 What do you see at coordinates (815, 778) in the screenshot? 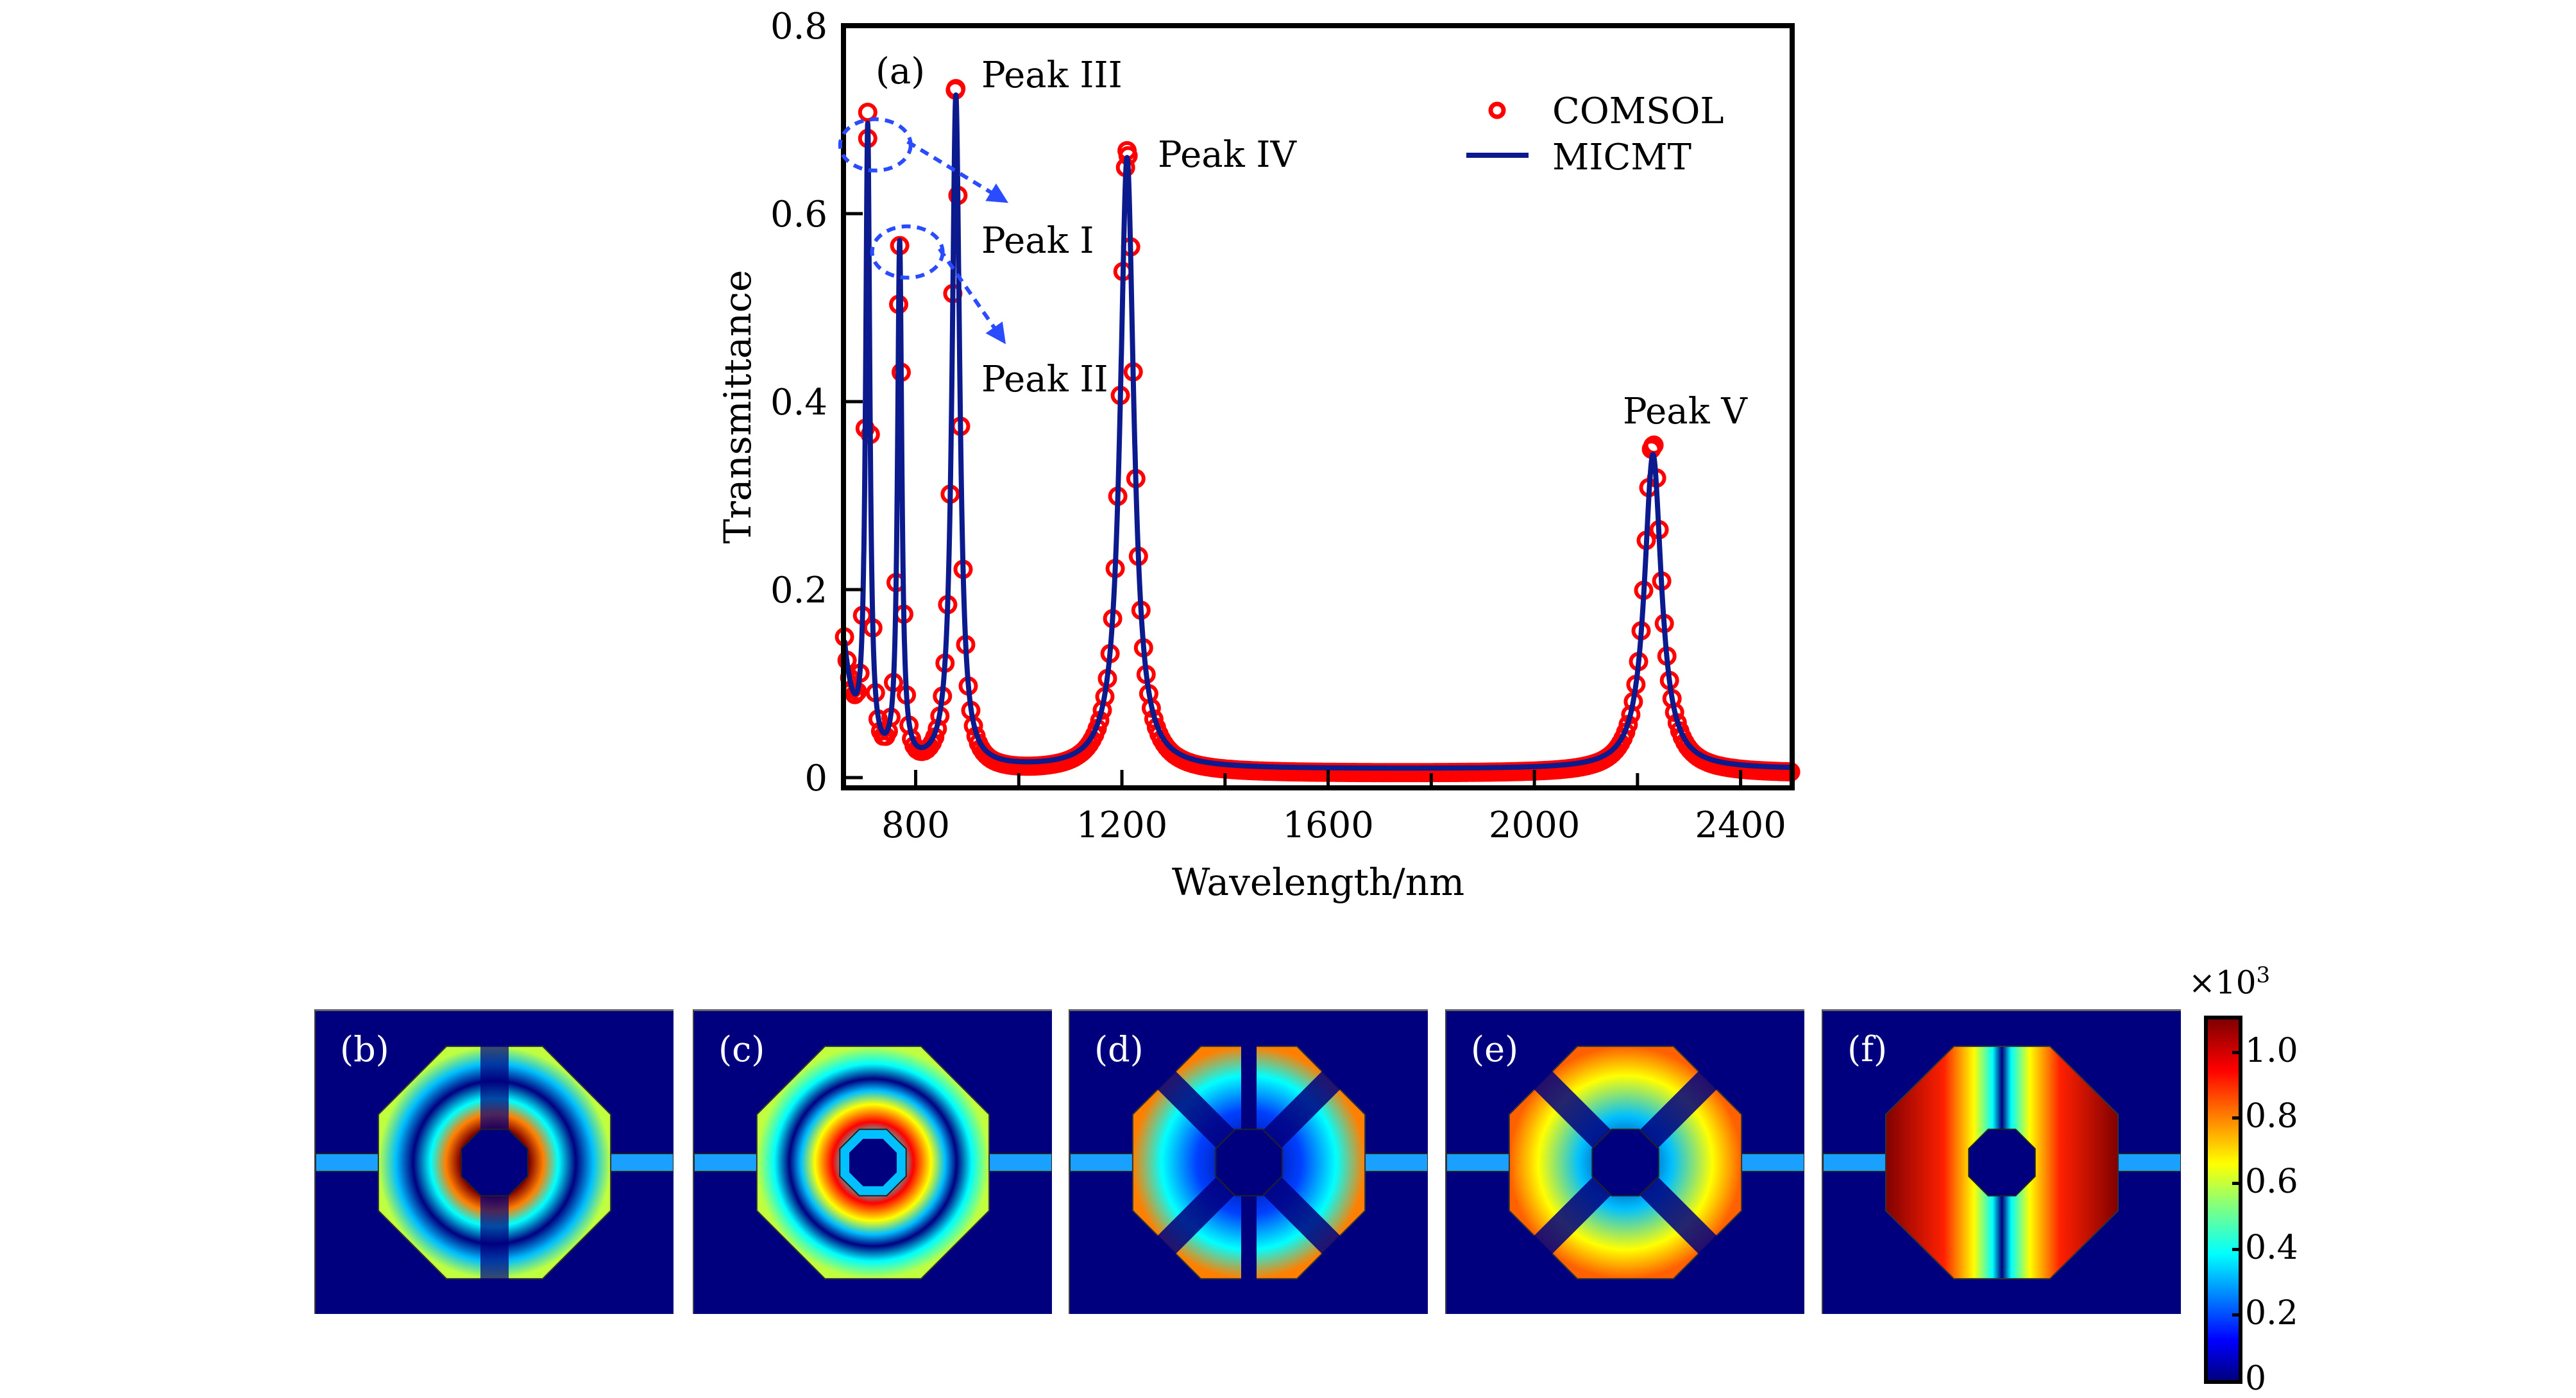
I see `y-tick-label: 0` at bounding box center [815, 778].